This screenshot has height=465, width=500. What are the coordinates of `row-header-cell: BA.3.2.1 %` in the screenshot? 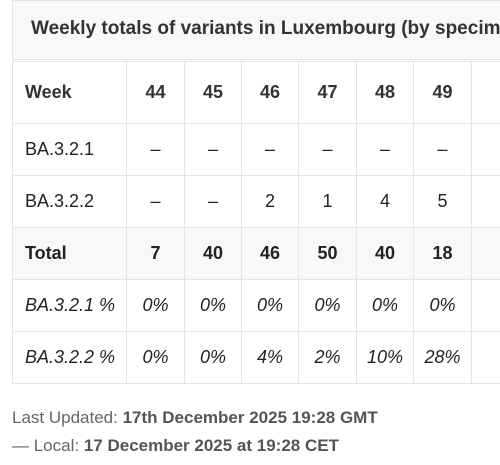 It's located at (69, 305).